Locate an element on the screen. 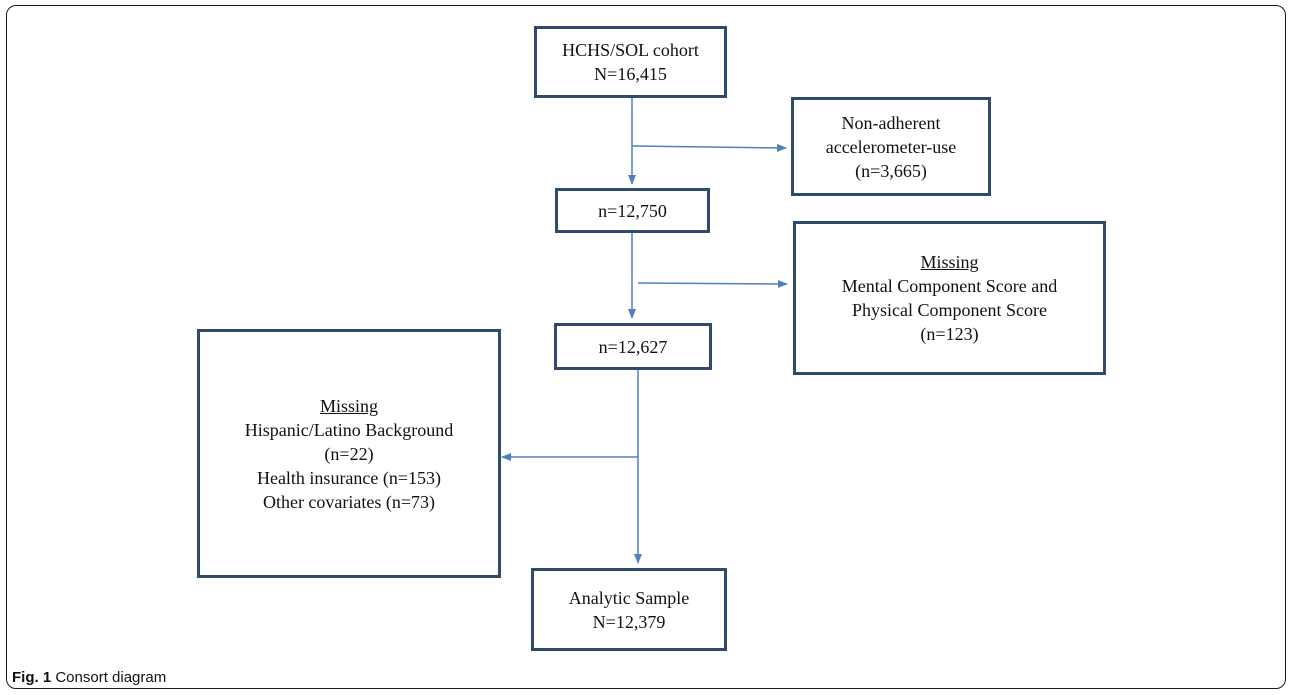 Image resolution: width=1293 pixels, height=695 pixels. arrow-to-nonadherent is located at coordinates (709, 147).